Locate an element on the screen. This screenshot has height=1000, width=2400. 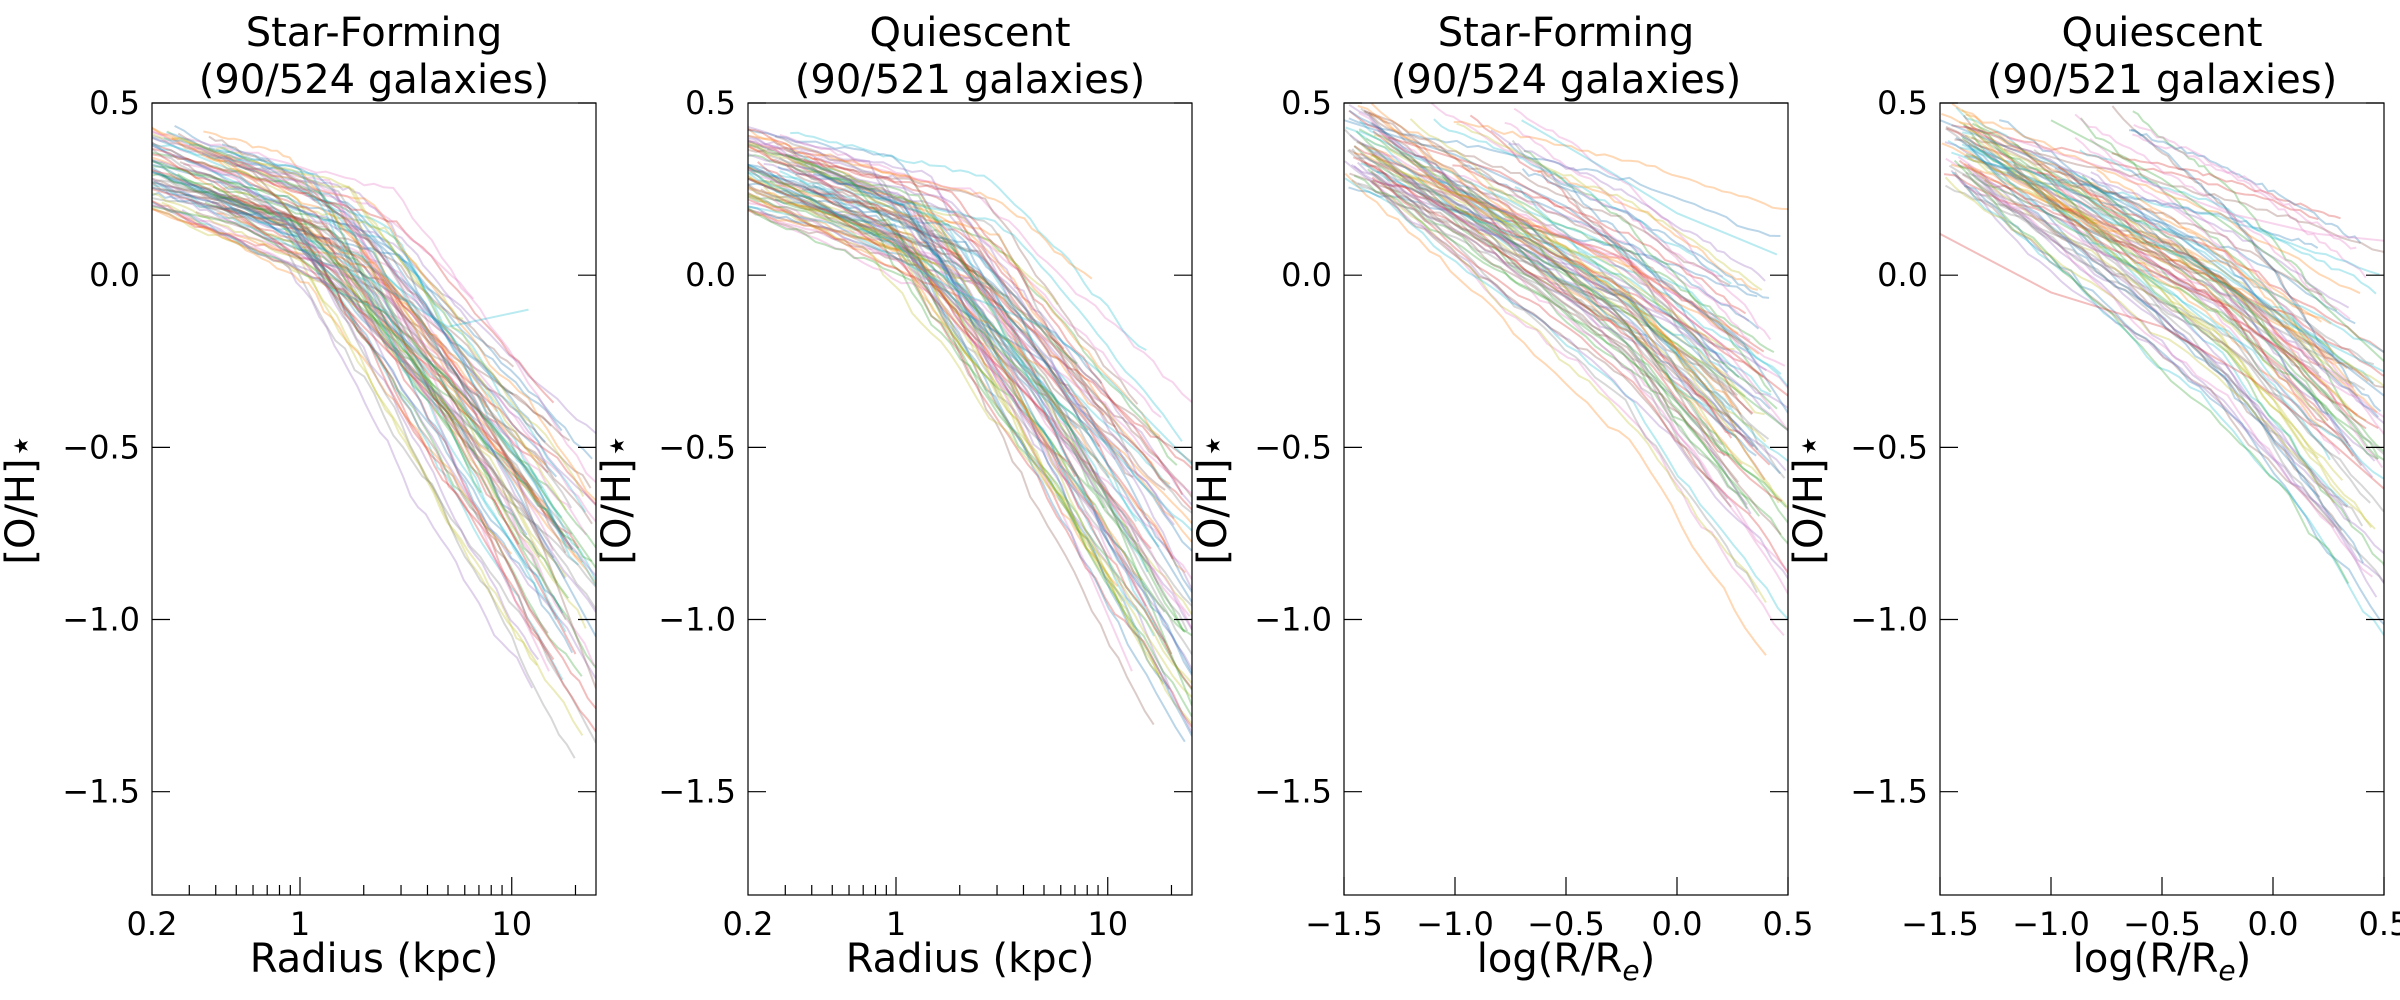
panel-subtitle: (90/521 galaxies) is located at coordinates (970, 80).